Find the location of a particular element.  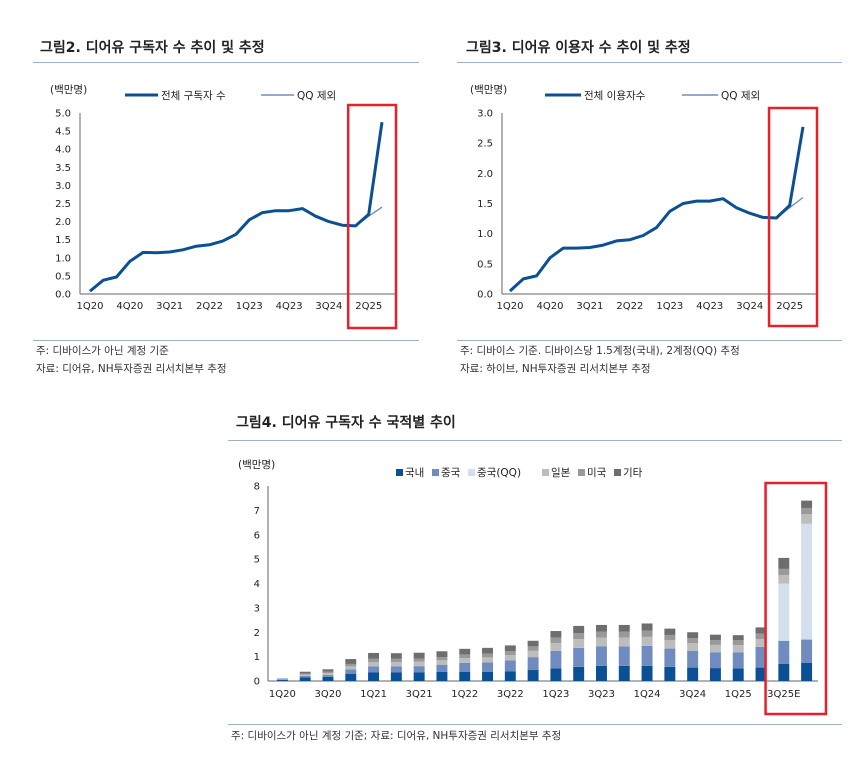

legend-label-5: 기타 is located at coordinates (633, 473).